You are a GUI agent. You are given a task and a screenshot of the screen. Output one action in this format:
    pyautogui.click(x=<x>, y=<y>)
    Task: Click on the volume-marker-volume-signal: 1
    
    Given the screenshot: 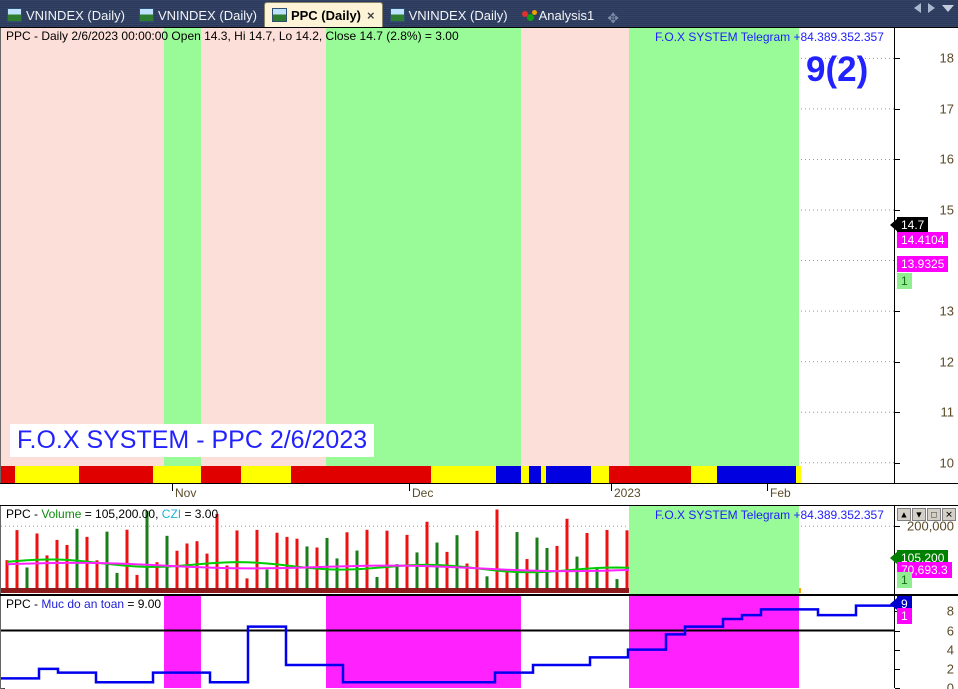 What is the action you would take?
    pyautogui.click(x=904, y=580)
    